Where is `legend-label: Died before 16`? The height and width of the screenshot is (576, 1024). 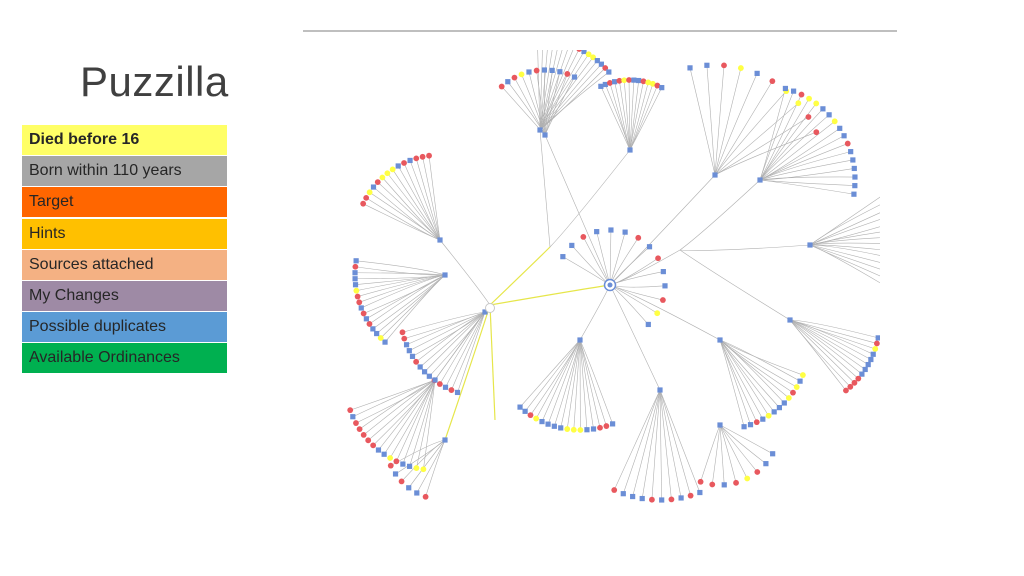 legend-label: Died before 16 is located at coordinates (84, 139).